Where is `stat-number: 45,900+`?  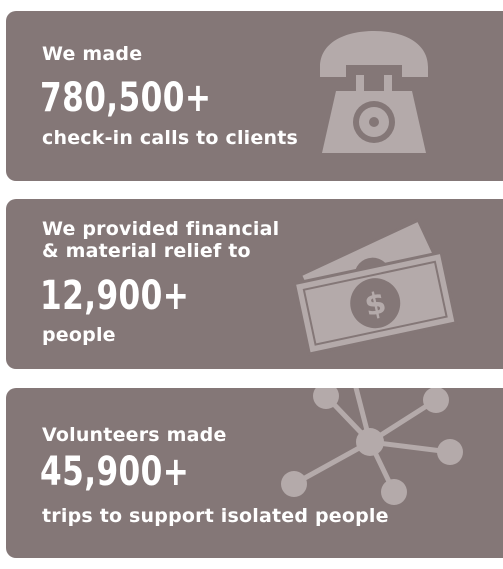
stat-number: 45,900+ is located at coordinates (115, 472).